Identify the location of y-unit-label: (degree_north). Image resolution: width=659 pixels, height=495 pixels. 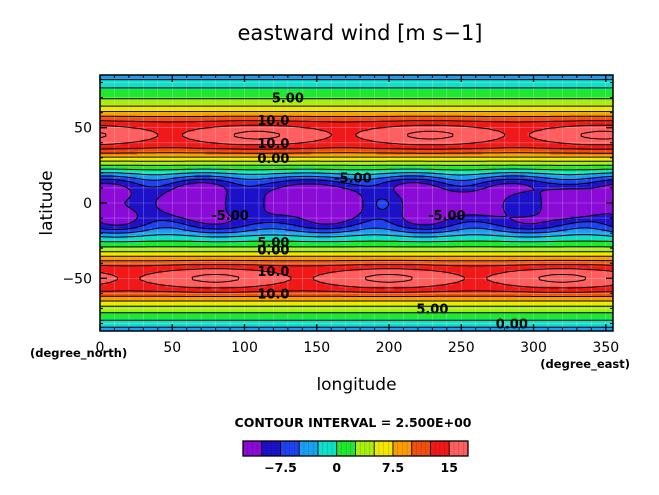
(78, 353).